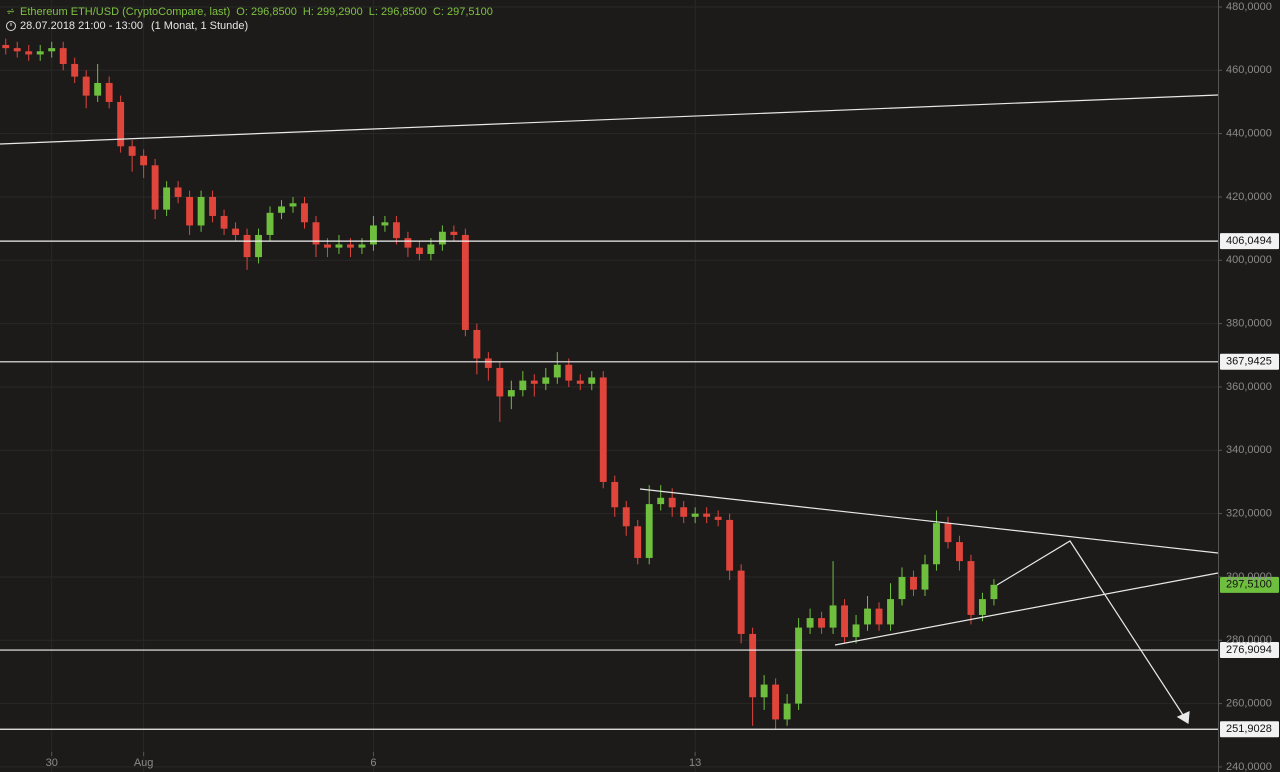 The height and width of the screenshot is (772, 1280). What do you see at coordinates (1183, 718) in the screenshot?
I see `arrow-head` at bounding box center [1183, 718].